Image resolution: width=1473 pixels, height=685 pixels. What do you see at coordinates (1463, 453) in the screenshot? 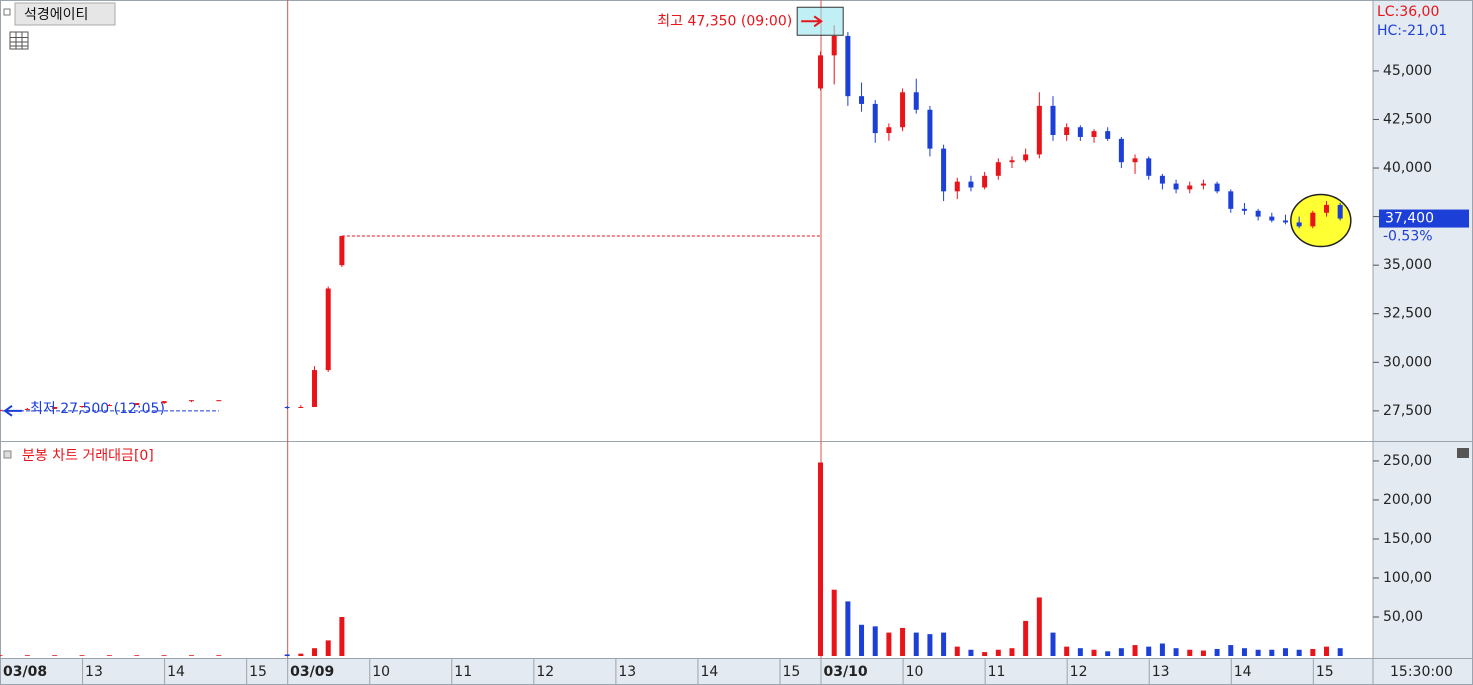
I see `close-icon` at bounding box center [1463, 453].